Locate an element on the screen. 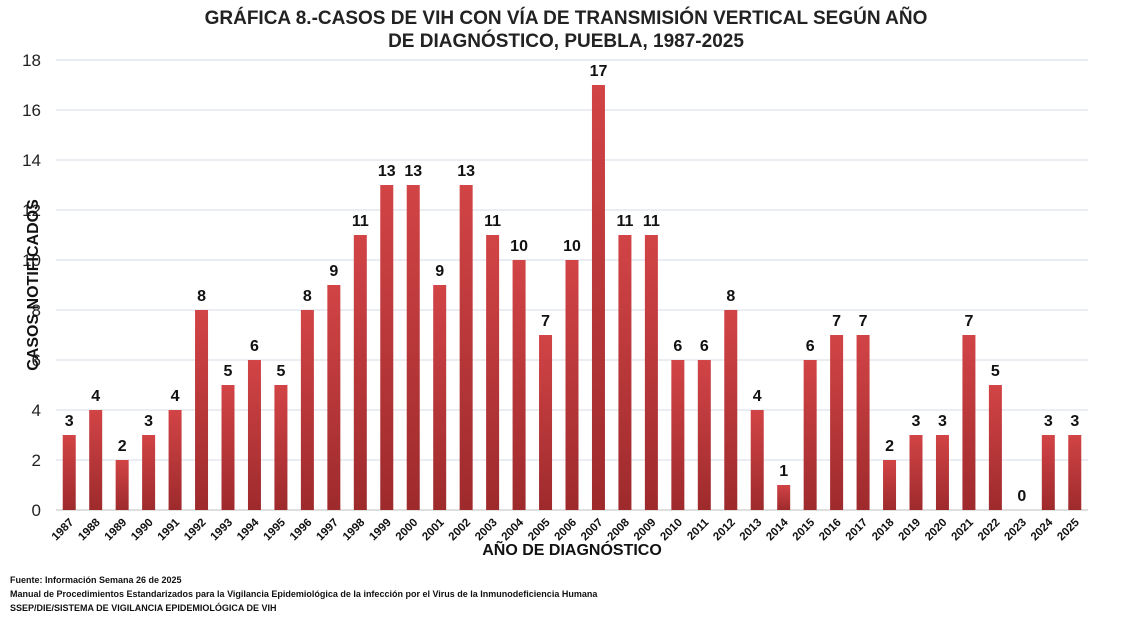 The width and height of the screenshot is (1144, 635). bar-2020 is located at coordinates (942, 472).